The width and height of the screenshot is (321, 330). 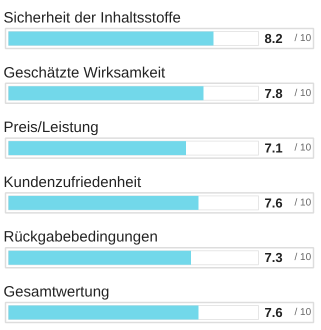 What do you see at coordinates (85, 73) in the screenshot?
I see `y-tick-label: Geschätzte Wirksamkeit` at bounding box center [85, 73].